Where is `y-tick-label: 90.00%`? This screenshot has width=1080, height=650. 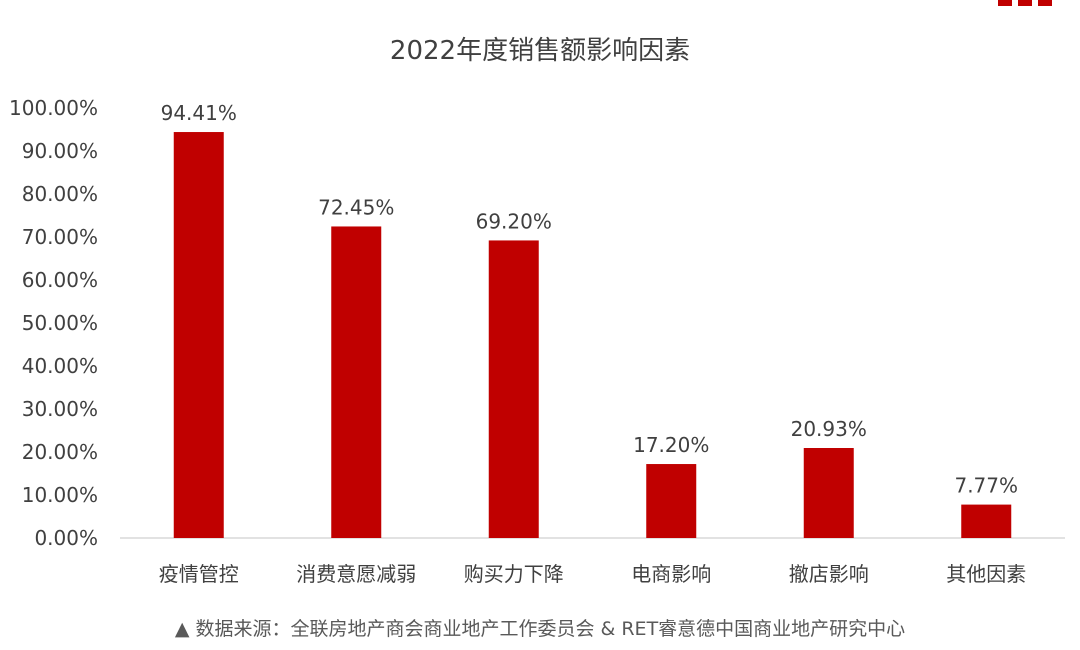
y-tick-label: 90.00% is located at coordinates (60, 151).